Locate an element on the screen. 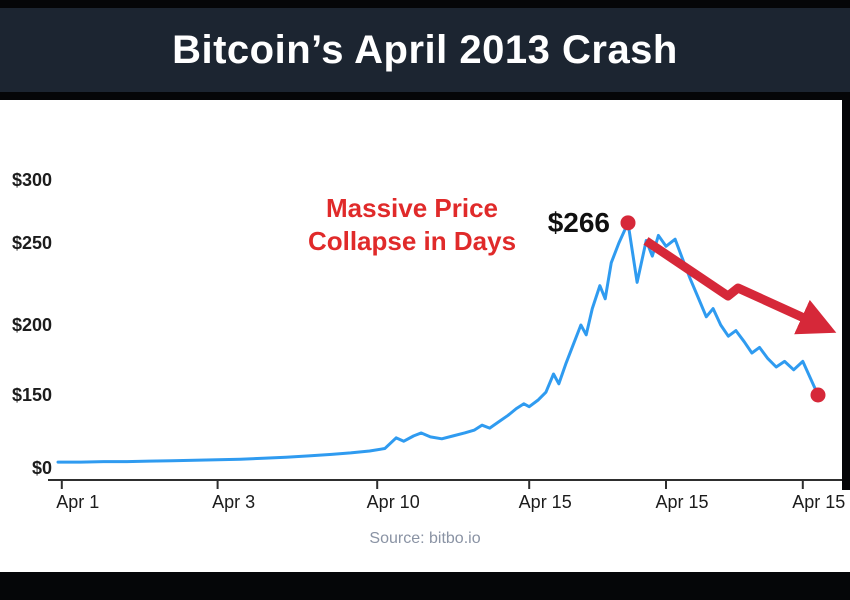 This screenshot has width=850, height=600. page-title: Bitcoin’s April 2013 Crash is located at coordinates (425, 49).